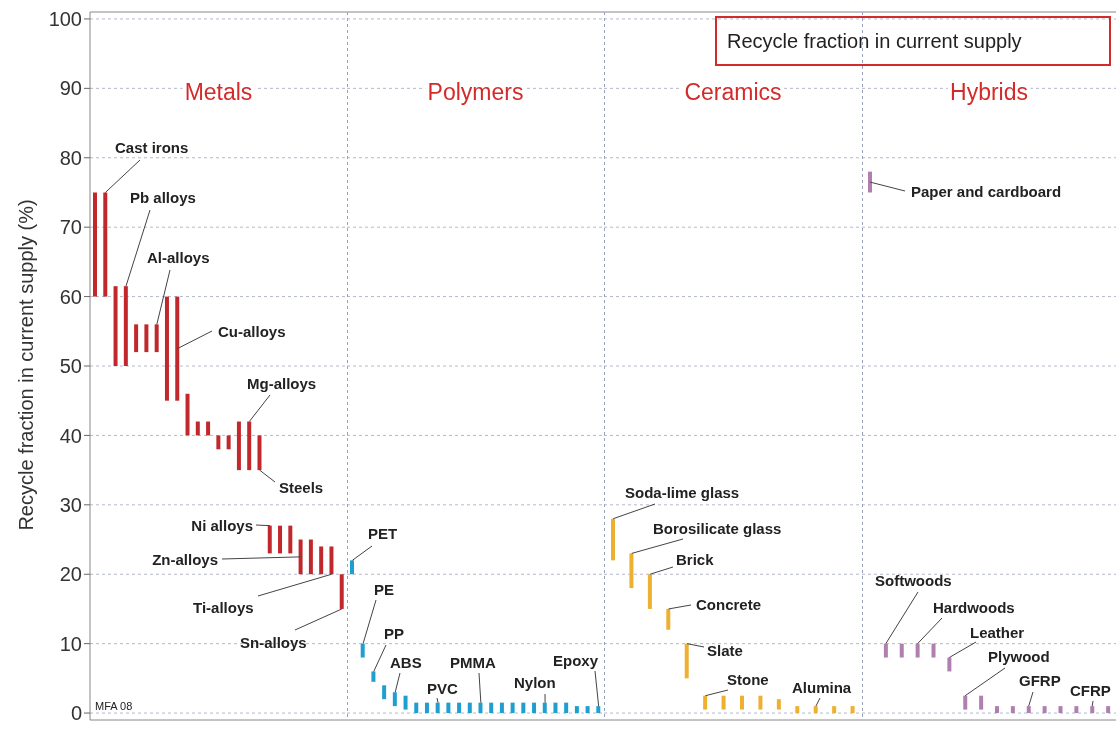  Describe the element at coordinates (1040, 680) in the screenshot. I see `annotation: GFRP` at that location.